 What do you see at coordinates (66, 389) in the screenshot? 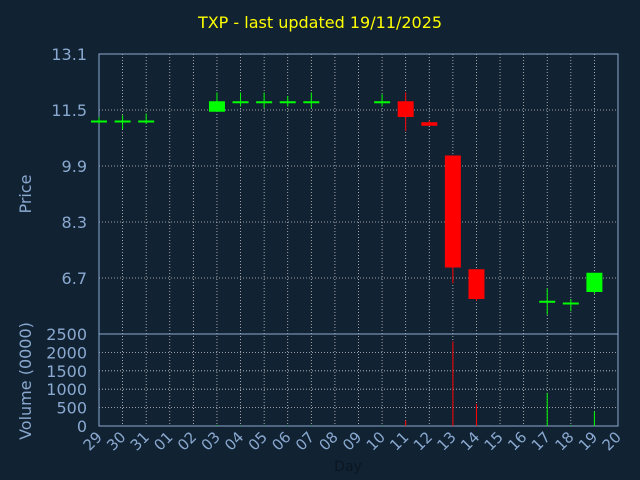
I see `volume-tick-label: 1000` at bounding box center [66, 389].